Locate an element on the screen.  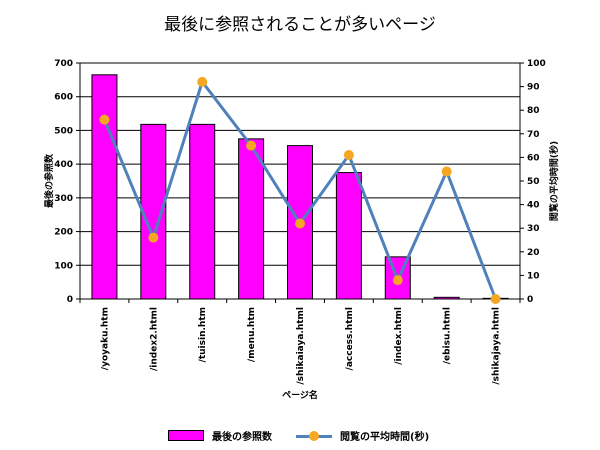
legend: 最後の参照数 閲覧の平均時間(秒) is located at coordinates (300, 436).